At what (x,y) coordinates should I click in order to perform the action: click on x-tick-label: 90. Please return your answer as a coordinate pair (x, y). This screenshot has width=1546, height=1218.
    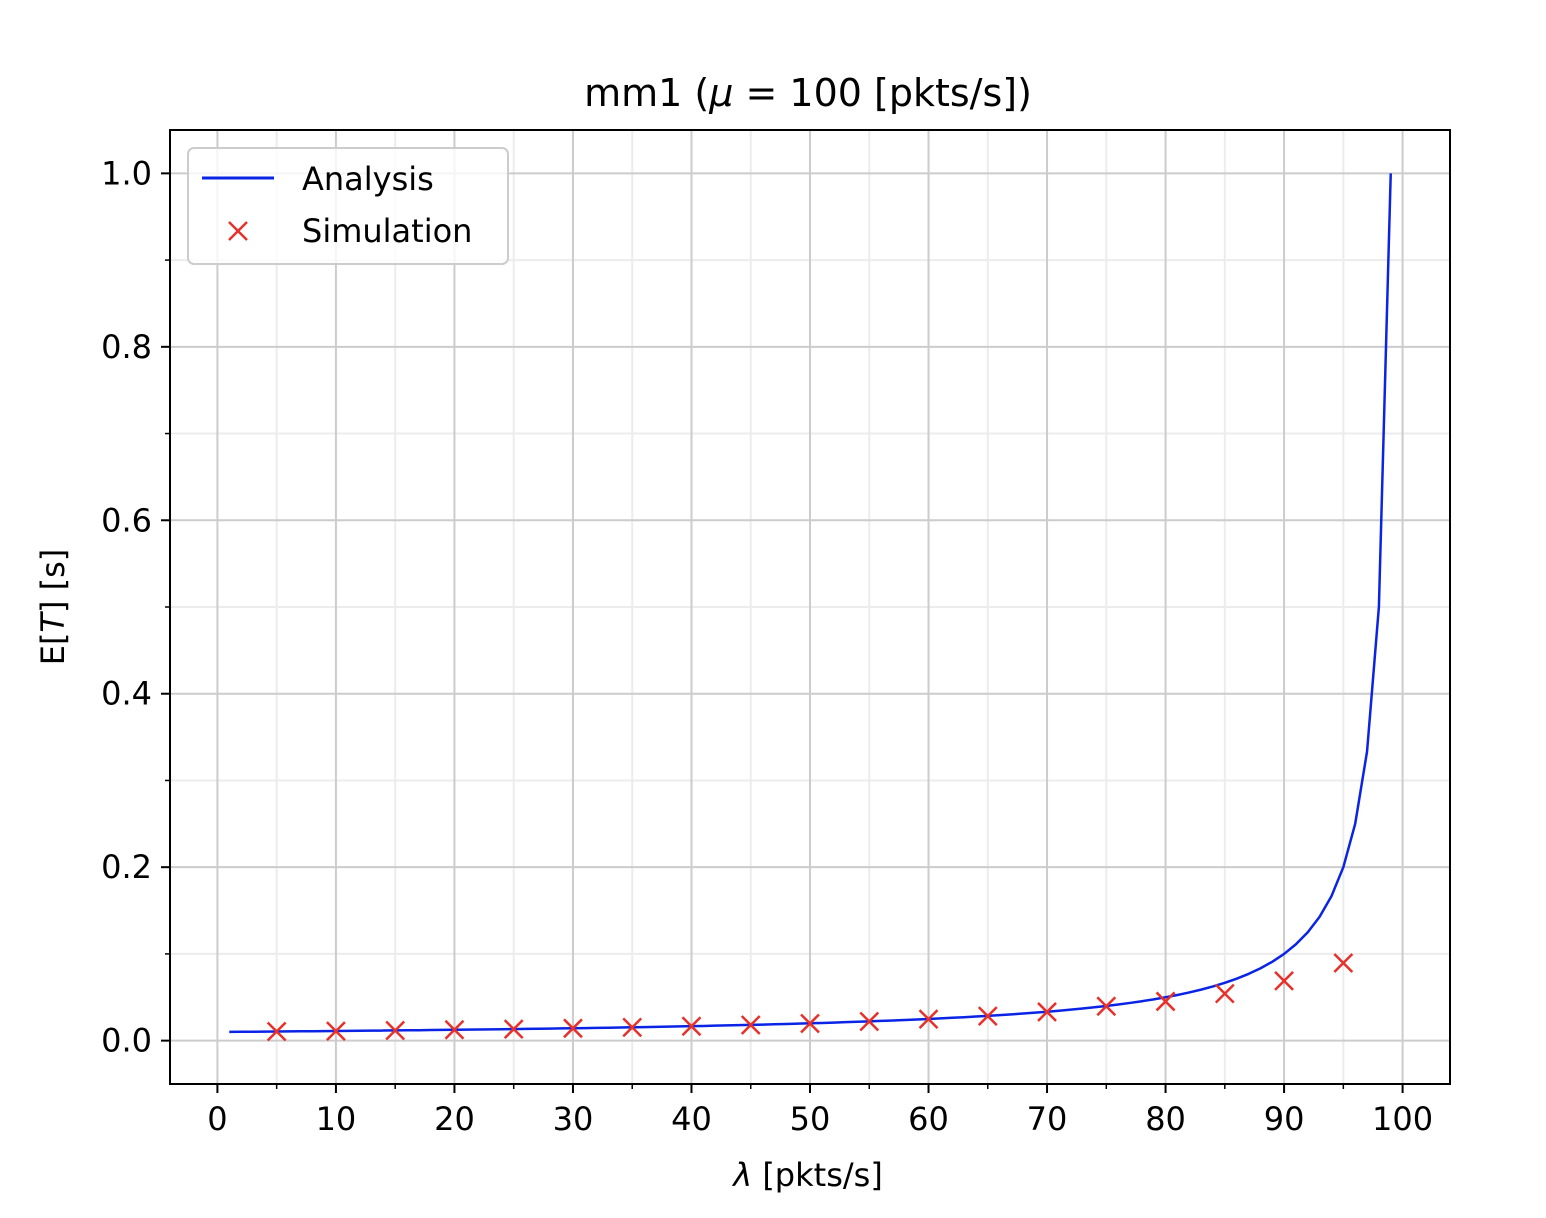
    Looking at the image, I should click on (1284, 1119).